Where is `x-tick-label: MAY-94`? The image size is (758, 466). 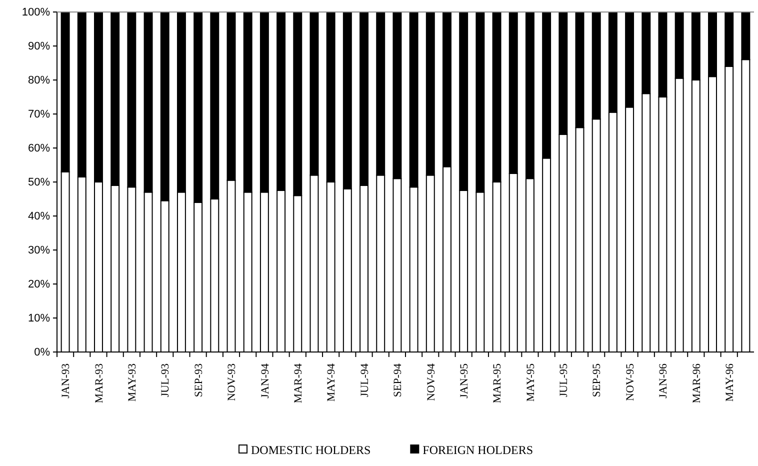 x-tick-label: MAY-94 is located at coordinates (332, 382).